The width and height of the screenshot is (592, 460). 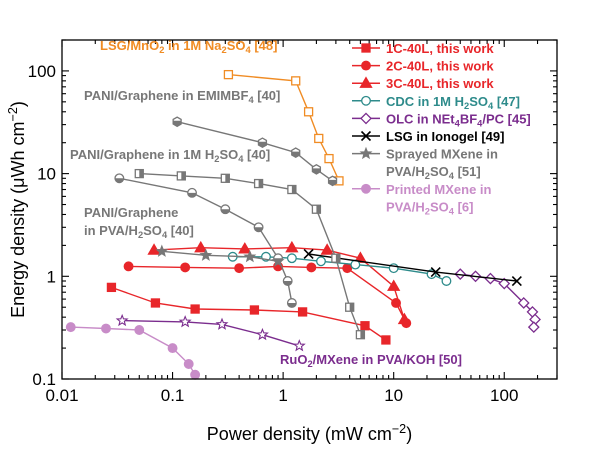 I want to click on x-tick-label: 0.1, so click(x=173, y=395).